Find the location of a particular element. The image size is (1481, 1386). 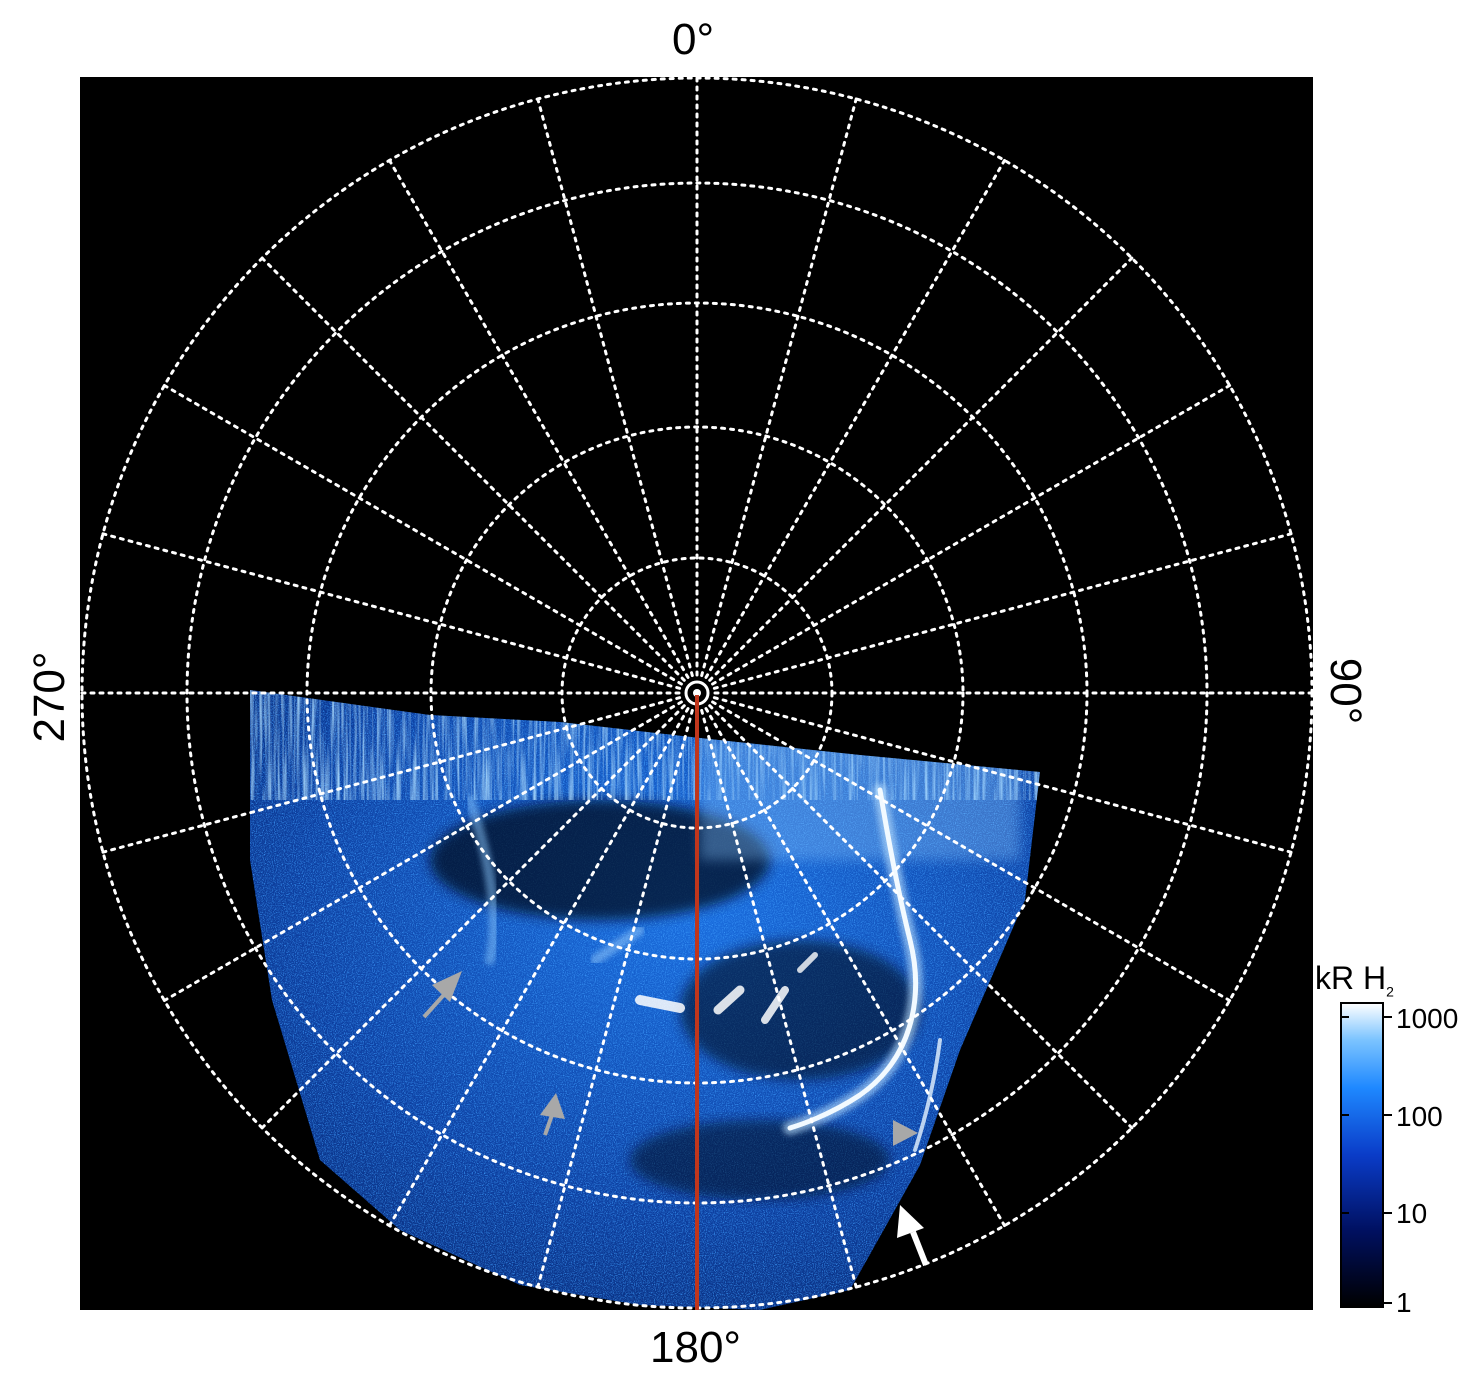

colorbar-tick-1: 1 is located at coordinates (1404, 1302).